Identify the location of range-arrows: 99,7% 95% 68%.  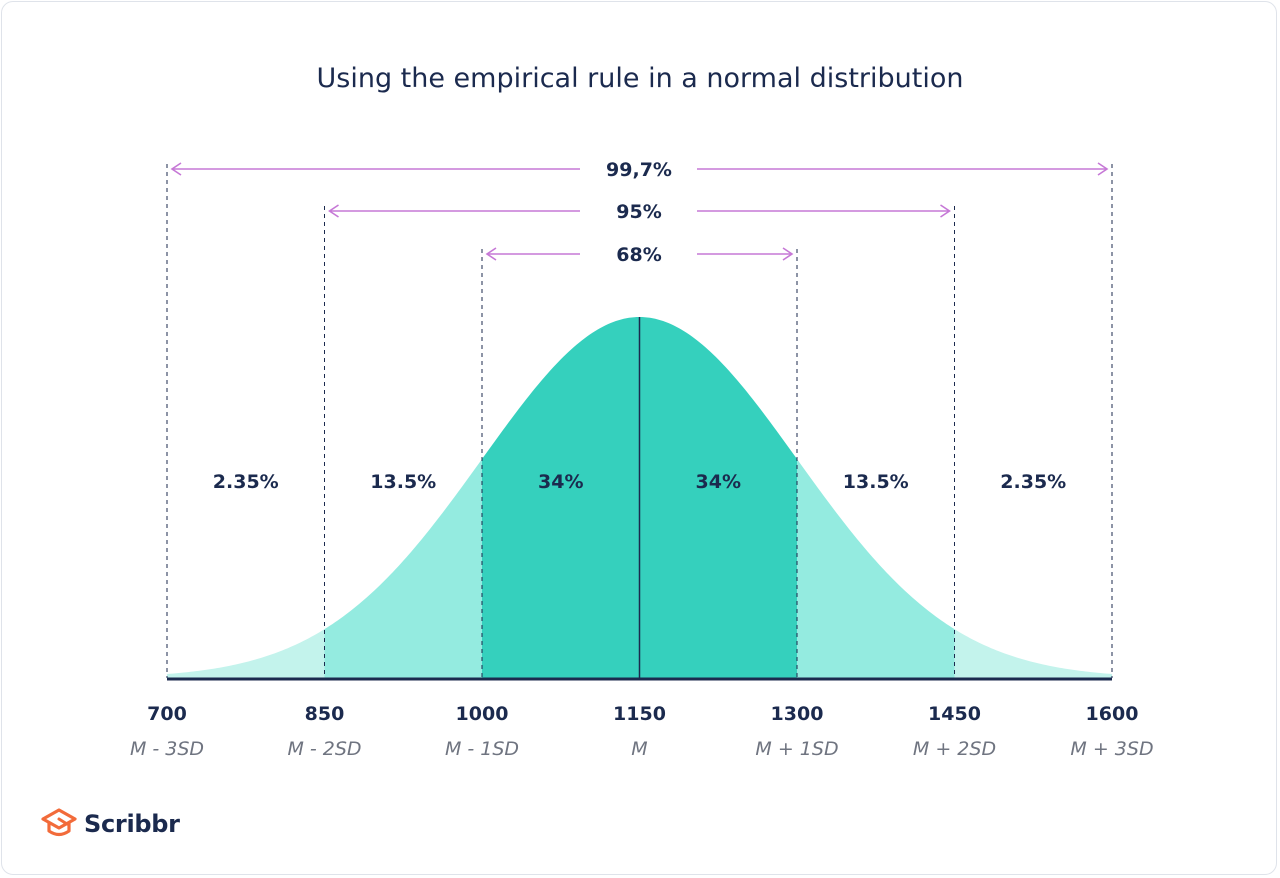
(639, 212).